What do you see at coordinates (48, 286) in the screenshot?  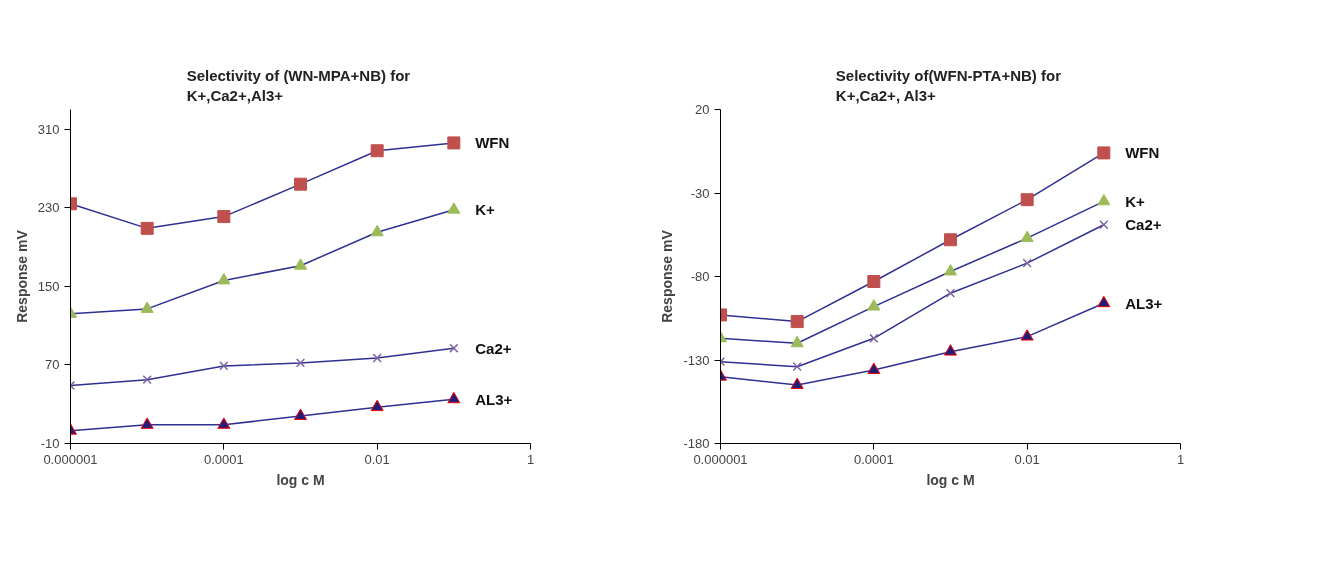 I see `y-tick-label: 150` at bounding box center [48, 286].